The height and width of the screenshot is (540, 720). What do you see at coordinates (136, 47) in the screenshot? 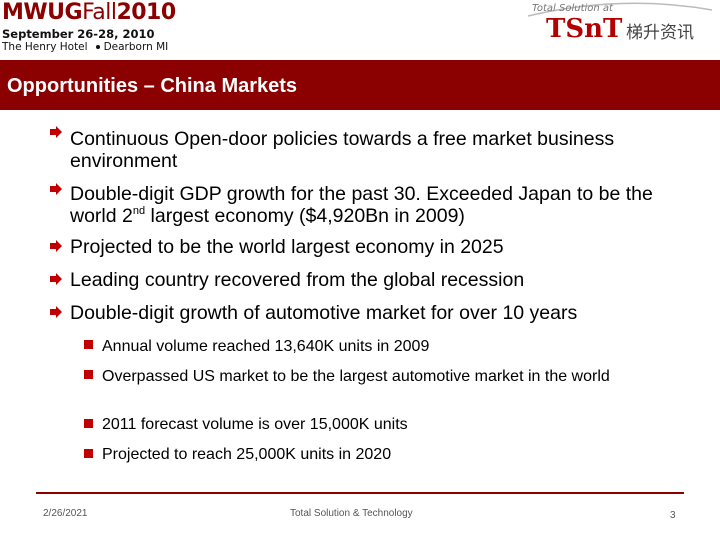
I see `venue-city: Dearborn MI` at bounding box center [136, 47].